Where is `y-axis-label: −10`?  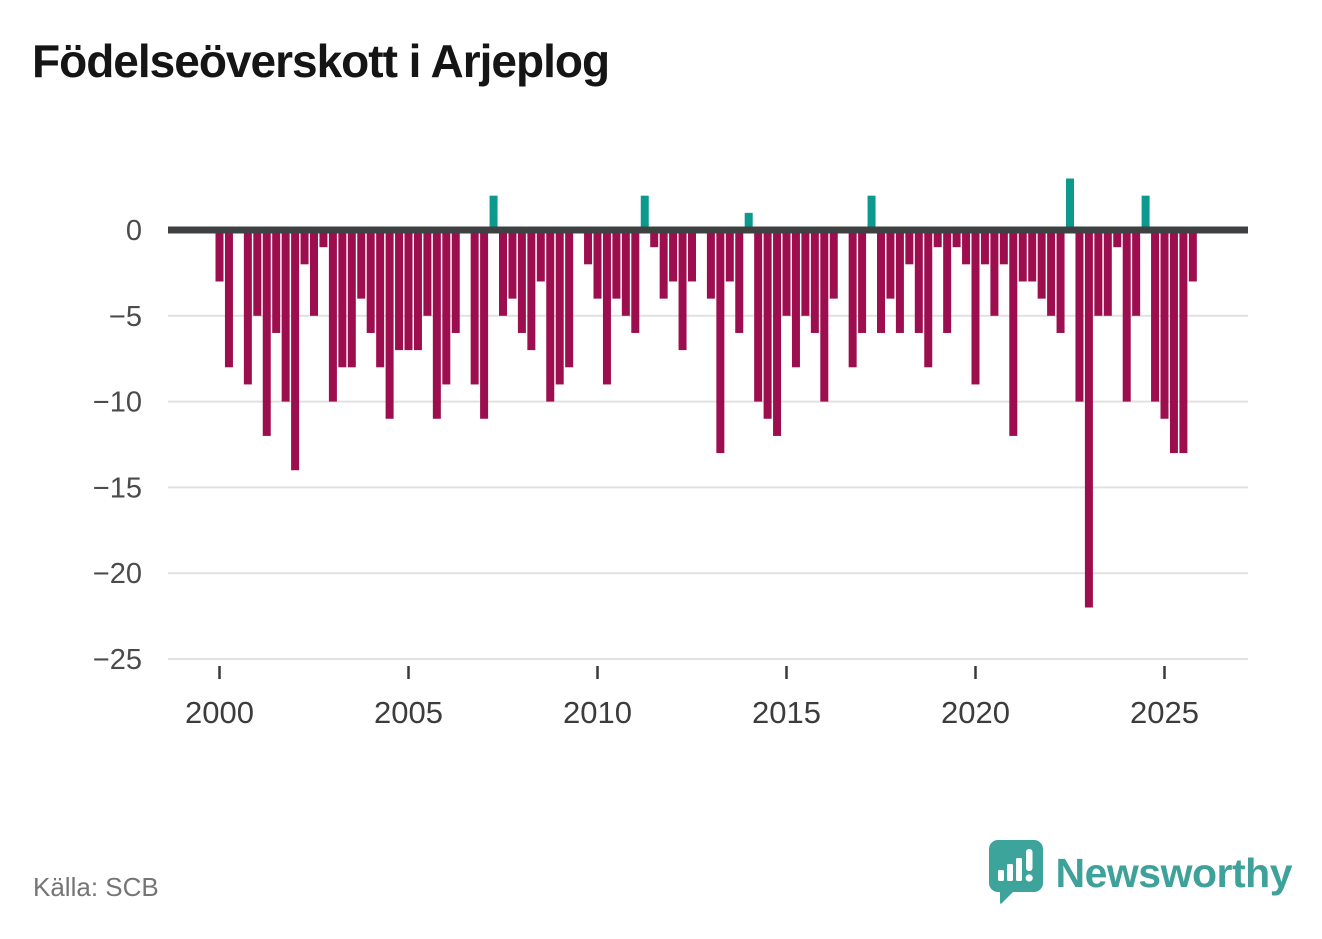
y-axis-label: −10 is located at coordinates (117, 403).